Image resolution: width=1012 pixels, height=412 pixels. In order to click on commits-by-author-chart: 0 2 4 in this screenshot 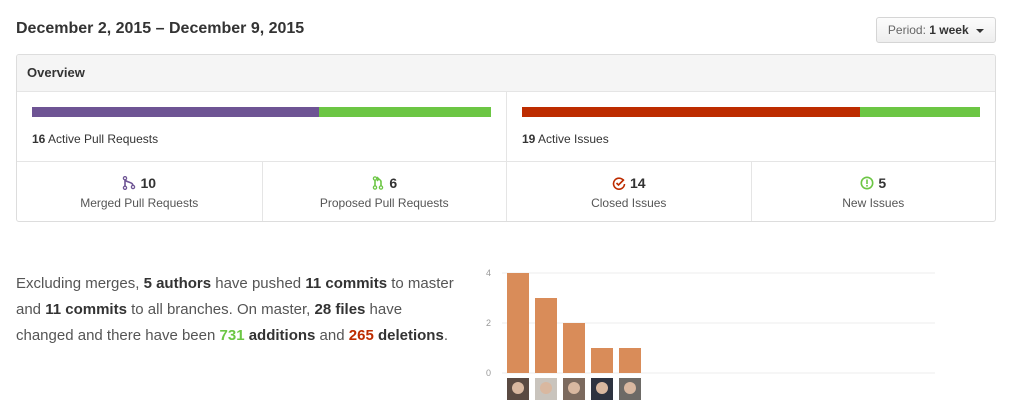, I will do `click(710, 334)`.